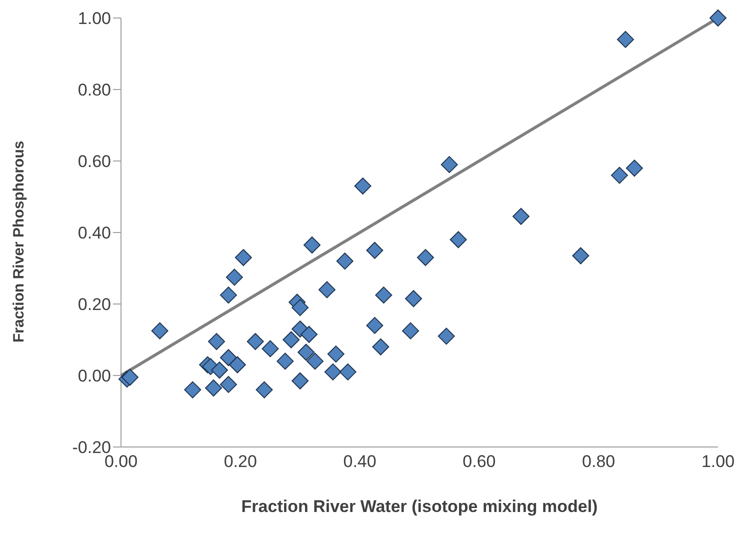  What do you see at coordinates (121, 462) in the screenshot?
I see `x-tick-label: 0.00` at bounding box center [121, 462].